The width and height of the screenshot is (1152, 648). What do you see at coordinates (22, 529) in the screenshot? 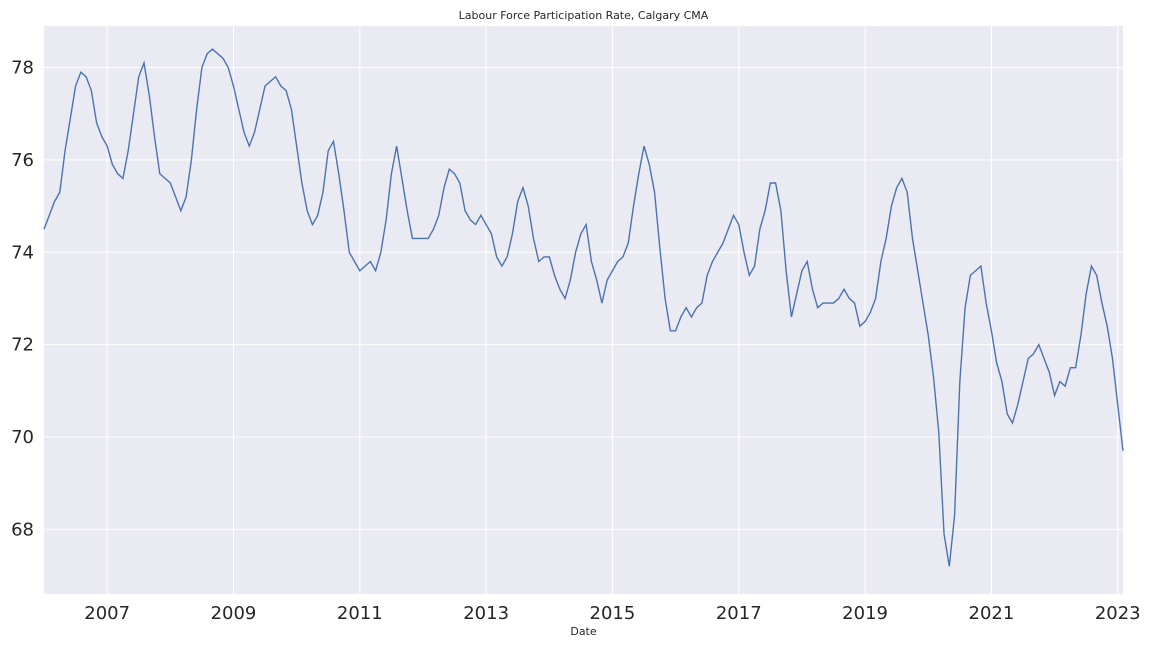
I see `y-tick-label: 68` at bounding box center [22, 529].